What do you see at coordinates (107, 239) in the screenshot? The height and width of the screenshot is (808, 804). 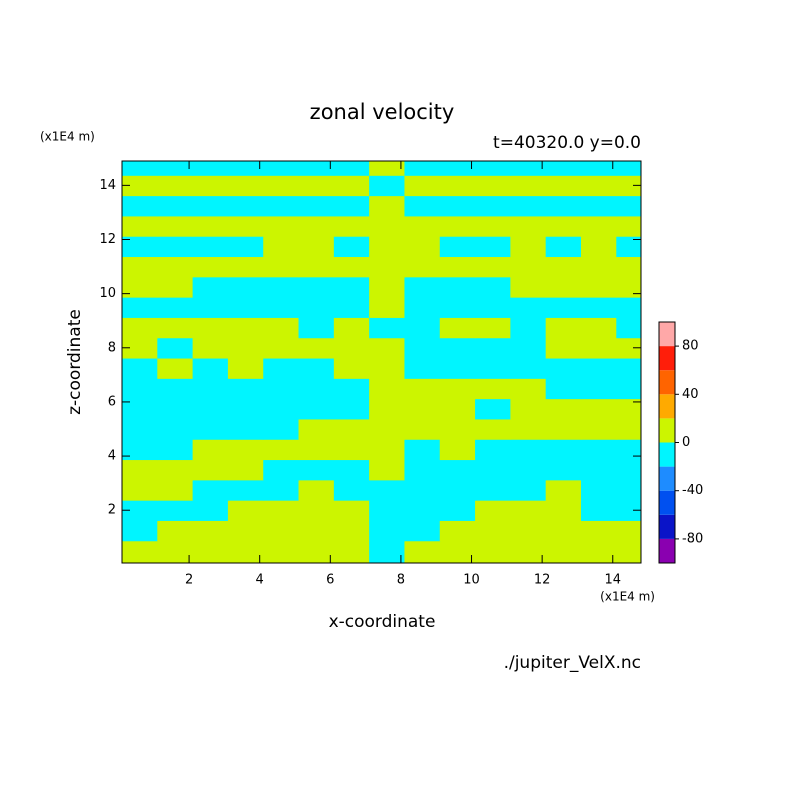 I see `y-tick-label: 12` at bounding box center [107, 239].